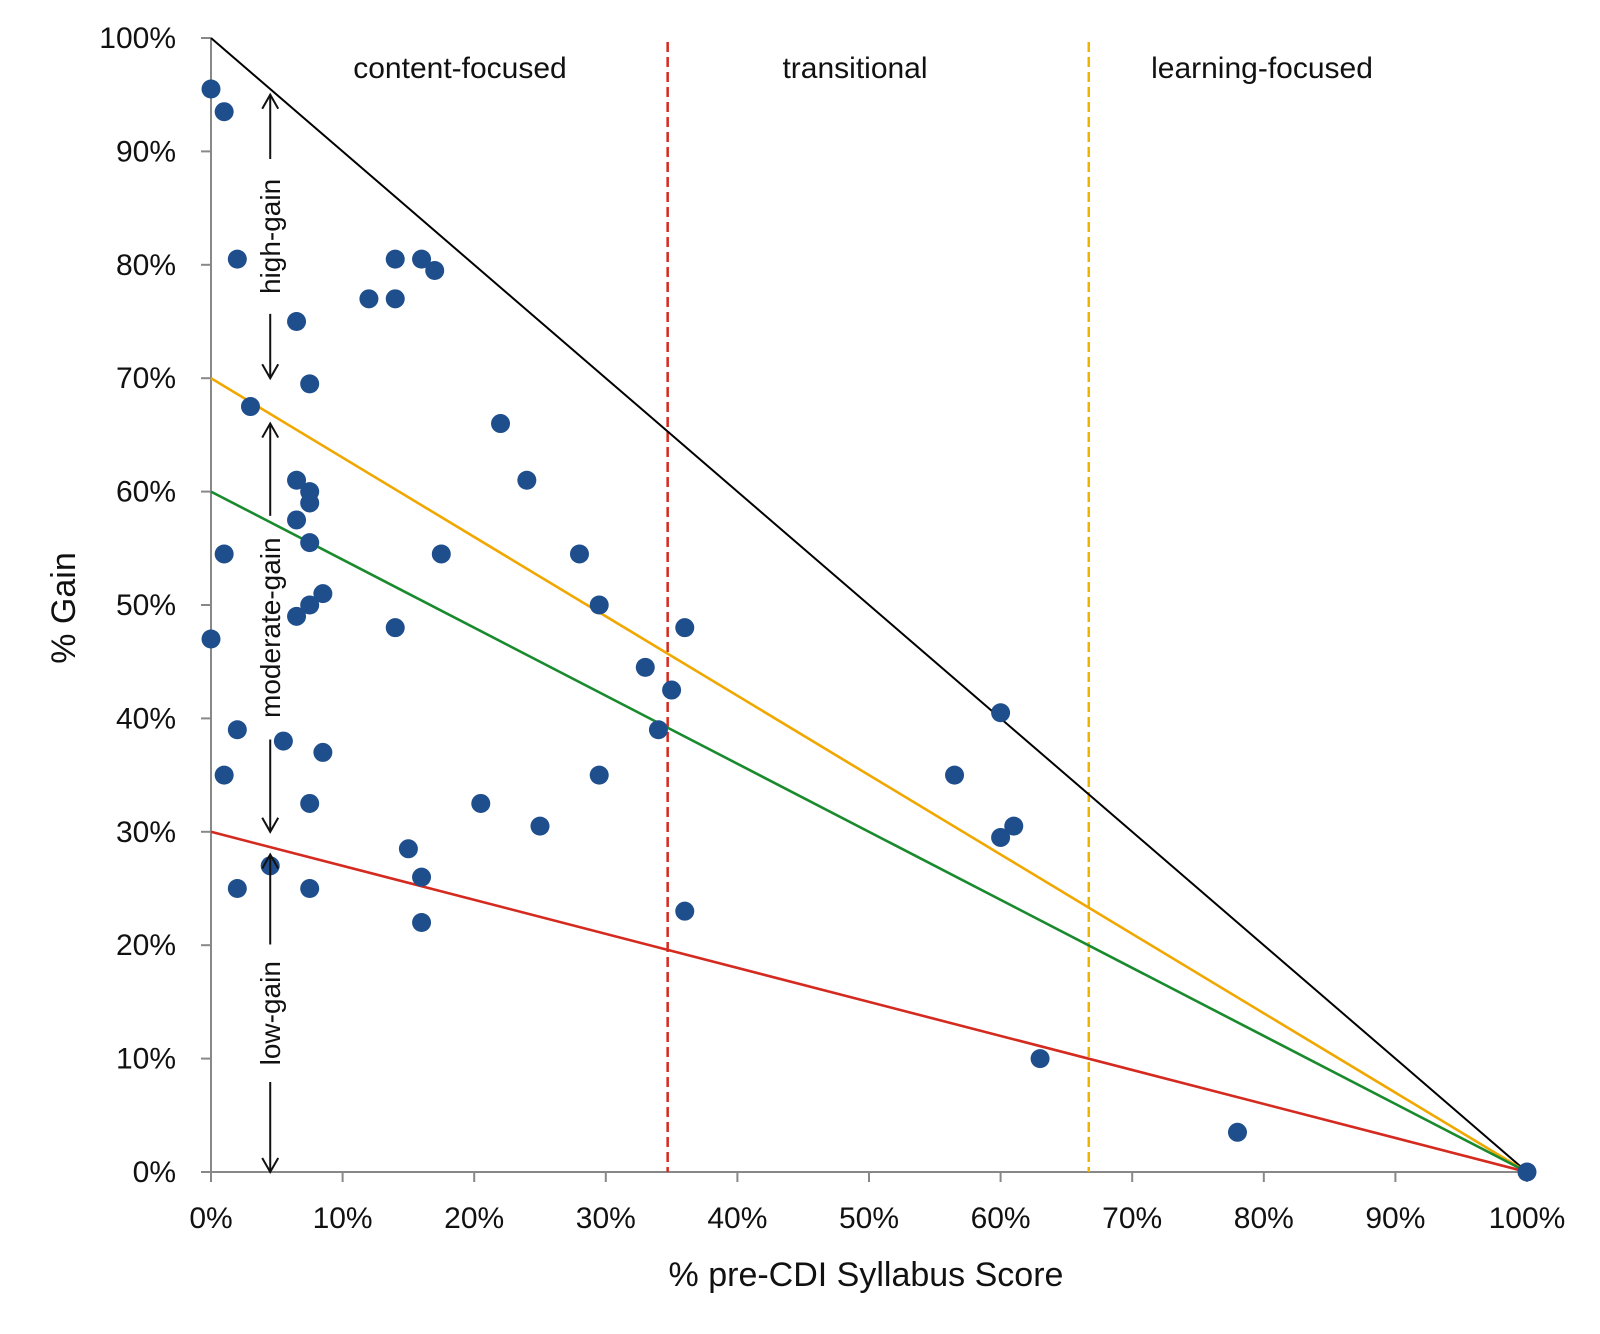 This screenshot has height=1334, width=1600. I want to click on band-label-3: low-gain, so click(270, 1013).